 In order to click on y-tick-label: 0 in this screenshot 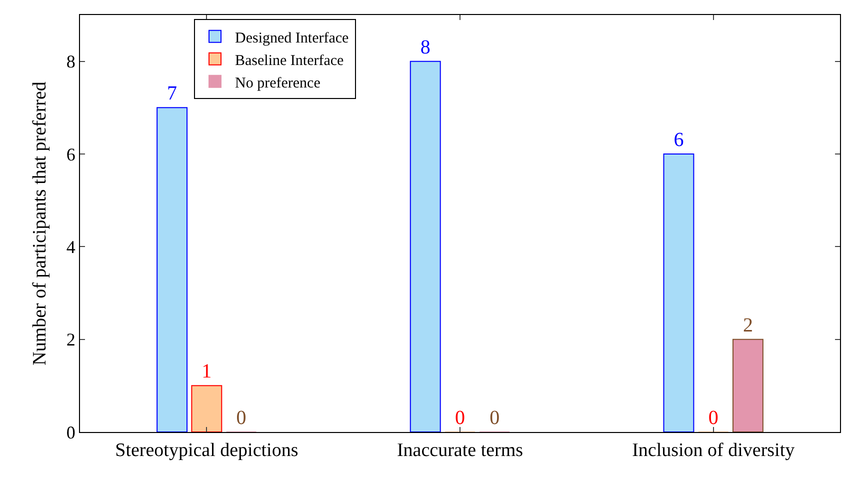, I will do `click(71, 432)`.